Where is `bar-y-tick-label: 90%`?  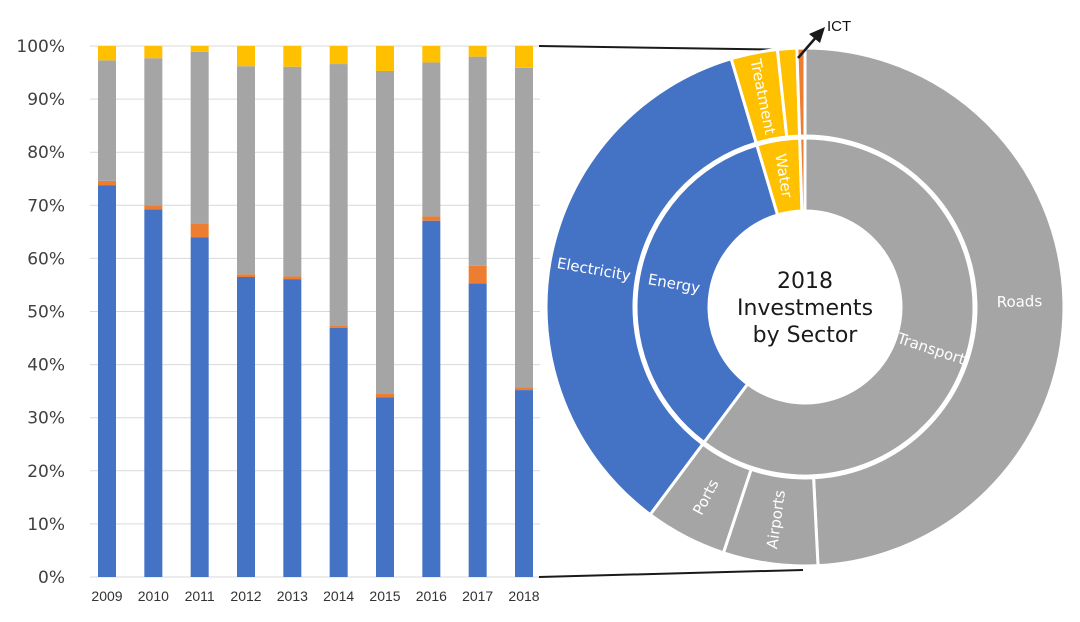
bar-y-tick-label: 90% is located at coordinates (46, 100).